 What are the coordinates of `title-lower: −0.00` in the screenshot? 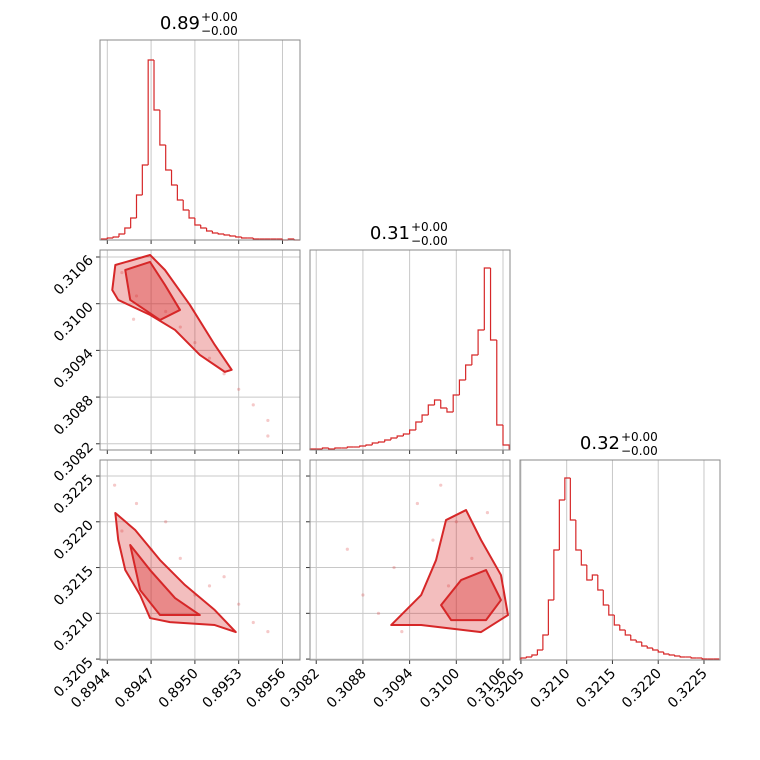 It's located at (639, 451).